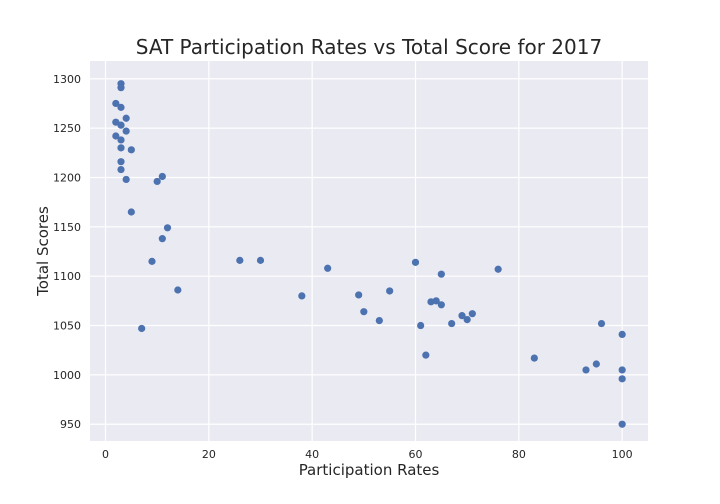 Image resolution: width=720 pixels, height=504 pixels. What do you see at coordinates (67, 227) in the screenshot?
I see `y-tick-label: 1150` at bounding box center [67, 227].